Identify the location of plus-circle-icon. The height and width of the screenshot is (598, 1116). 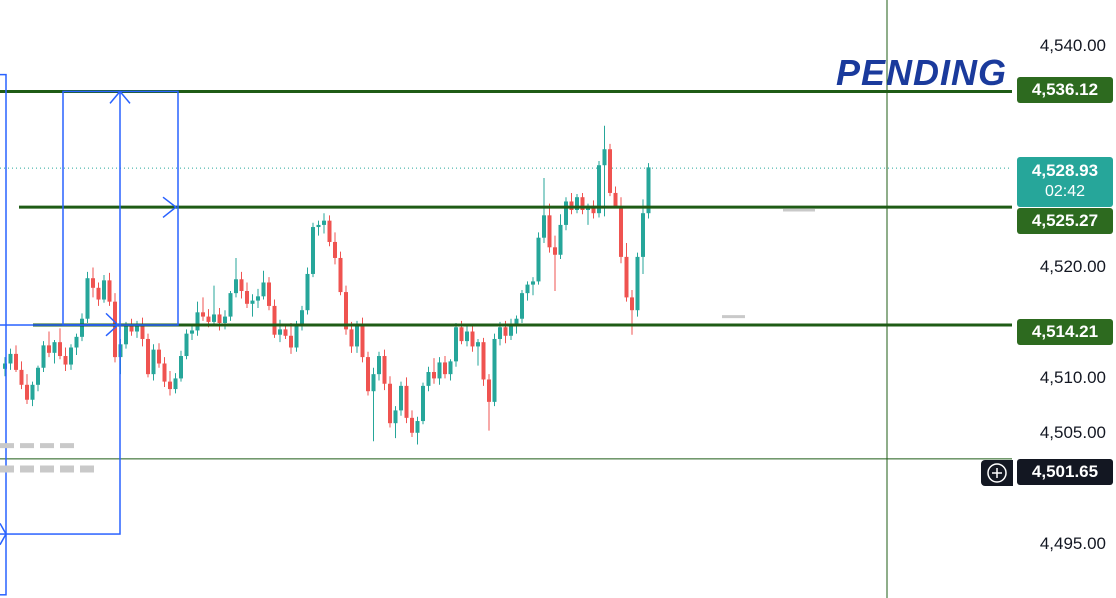
(997, 473).